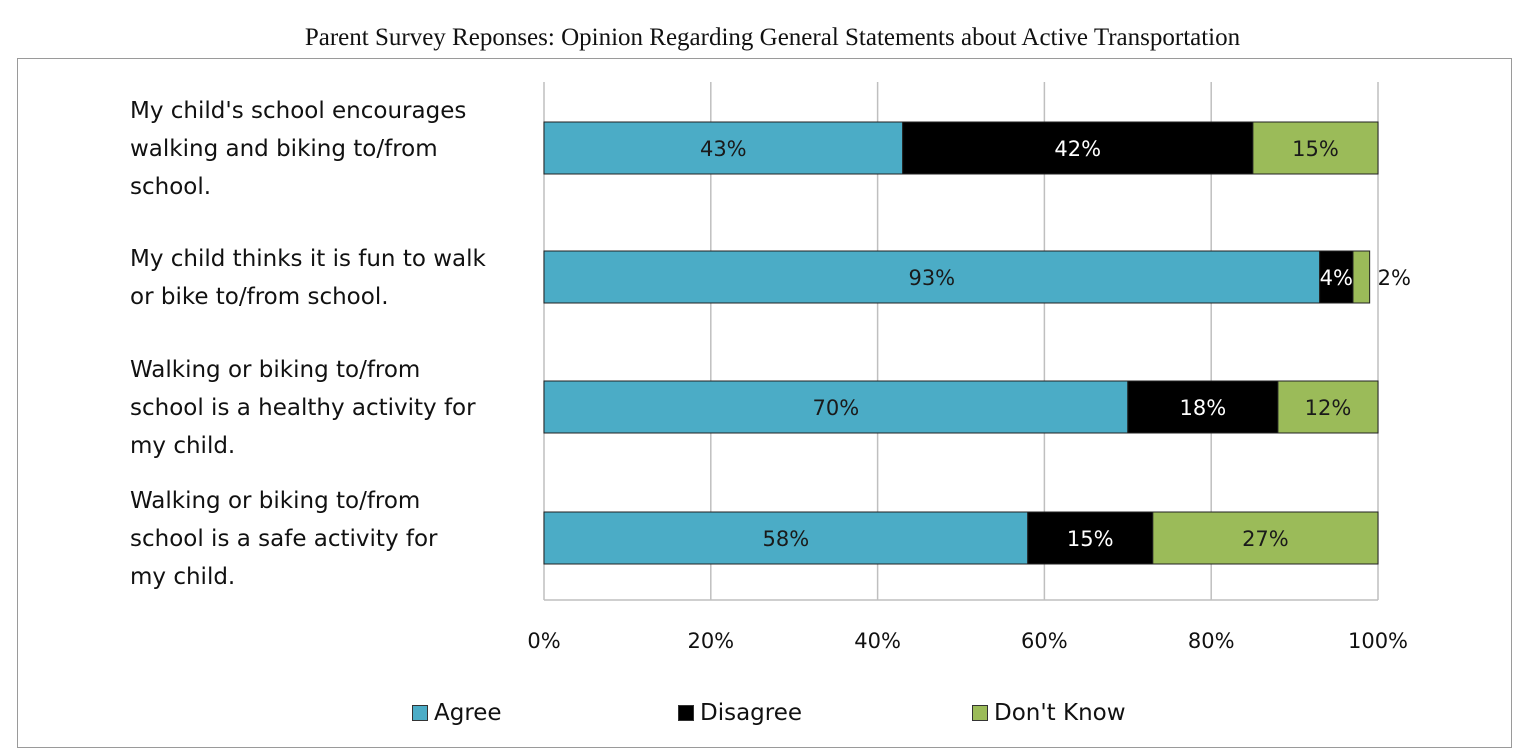 This screenshot has width=1525, height=748. I want to click on data-label: 58%, so click(786, 539).